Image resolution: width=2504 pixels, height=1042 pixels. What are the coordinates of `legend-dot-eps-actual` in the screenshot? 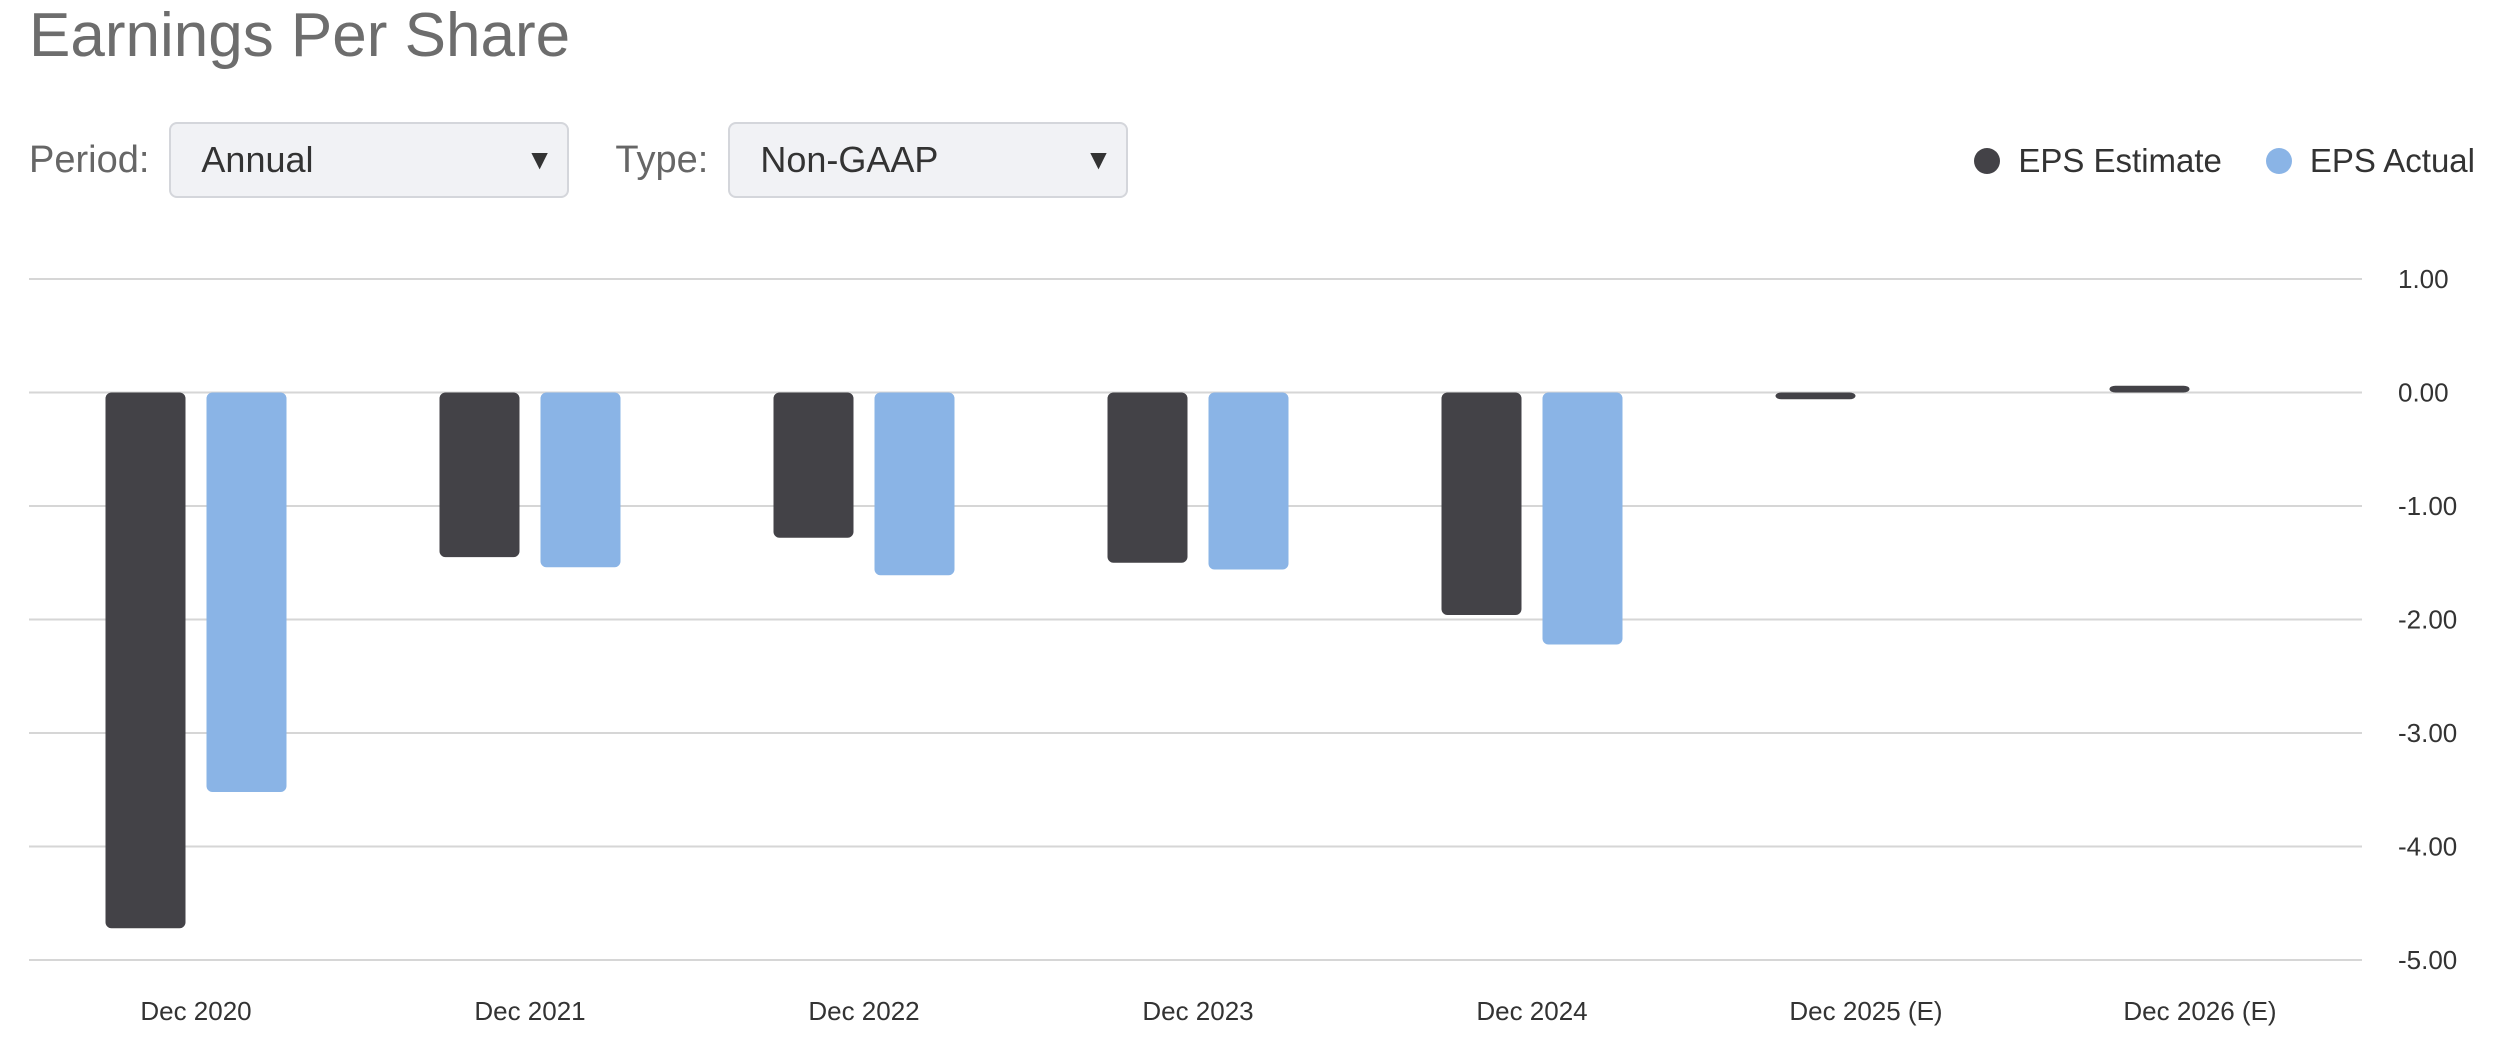 It's located at (2278, 161).